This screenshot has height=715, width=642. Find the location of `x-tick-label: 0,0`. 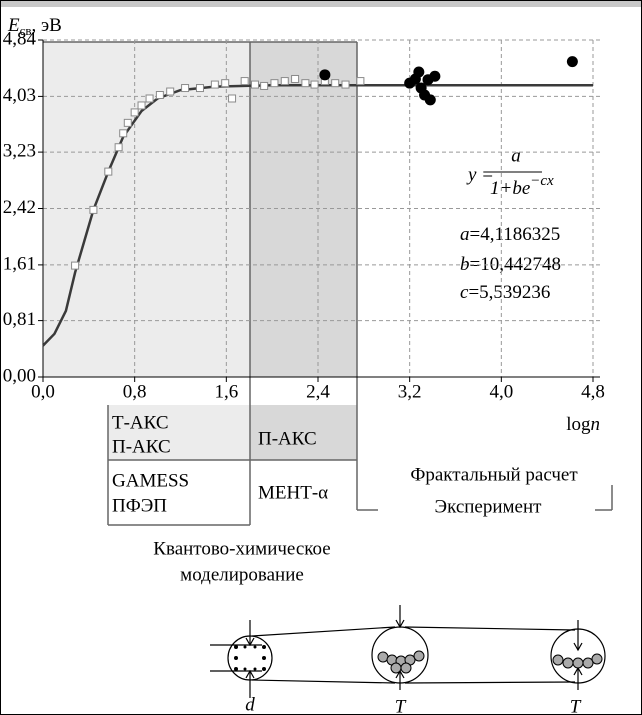

x-tick-label: 0,0 is located at coordinates (43, 391).